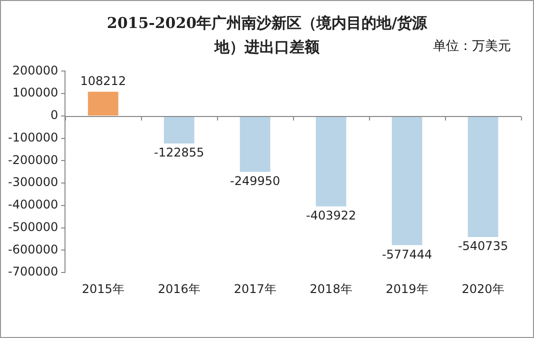  I want to click on data-label: -403922, so click(331, 215).